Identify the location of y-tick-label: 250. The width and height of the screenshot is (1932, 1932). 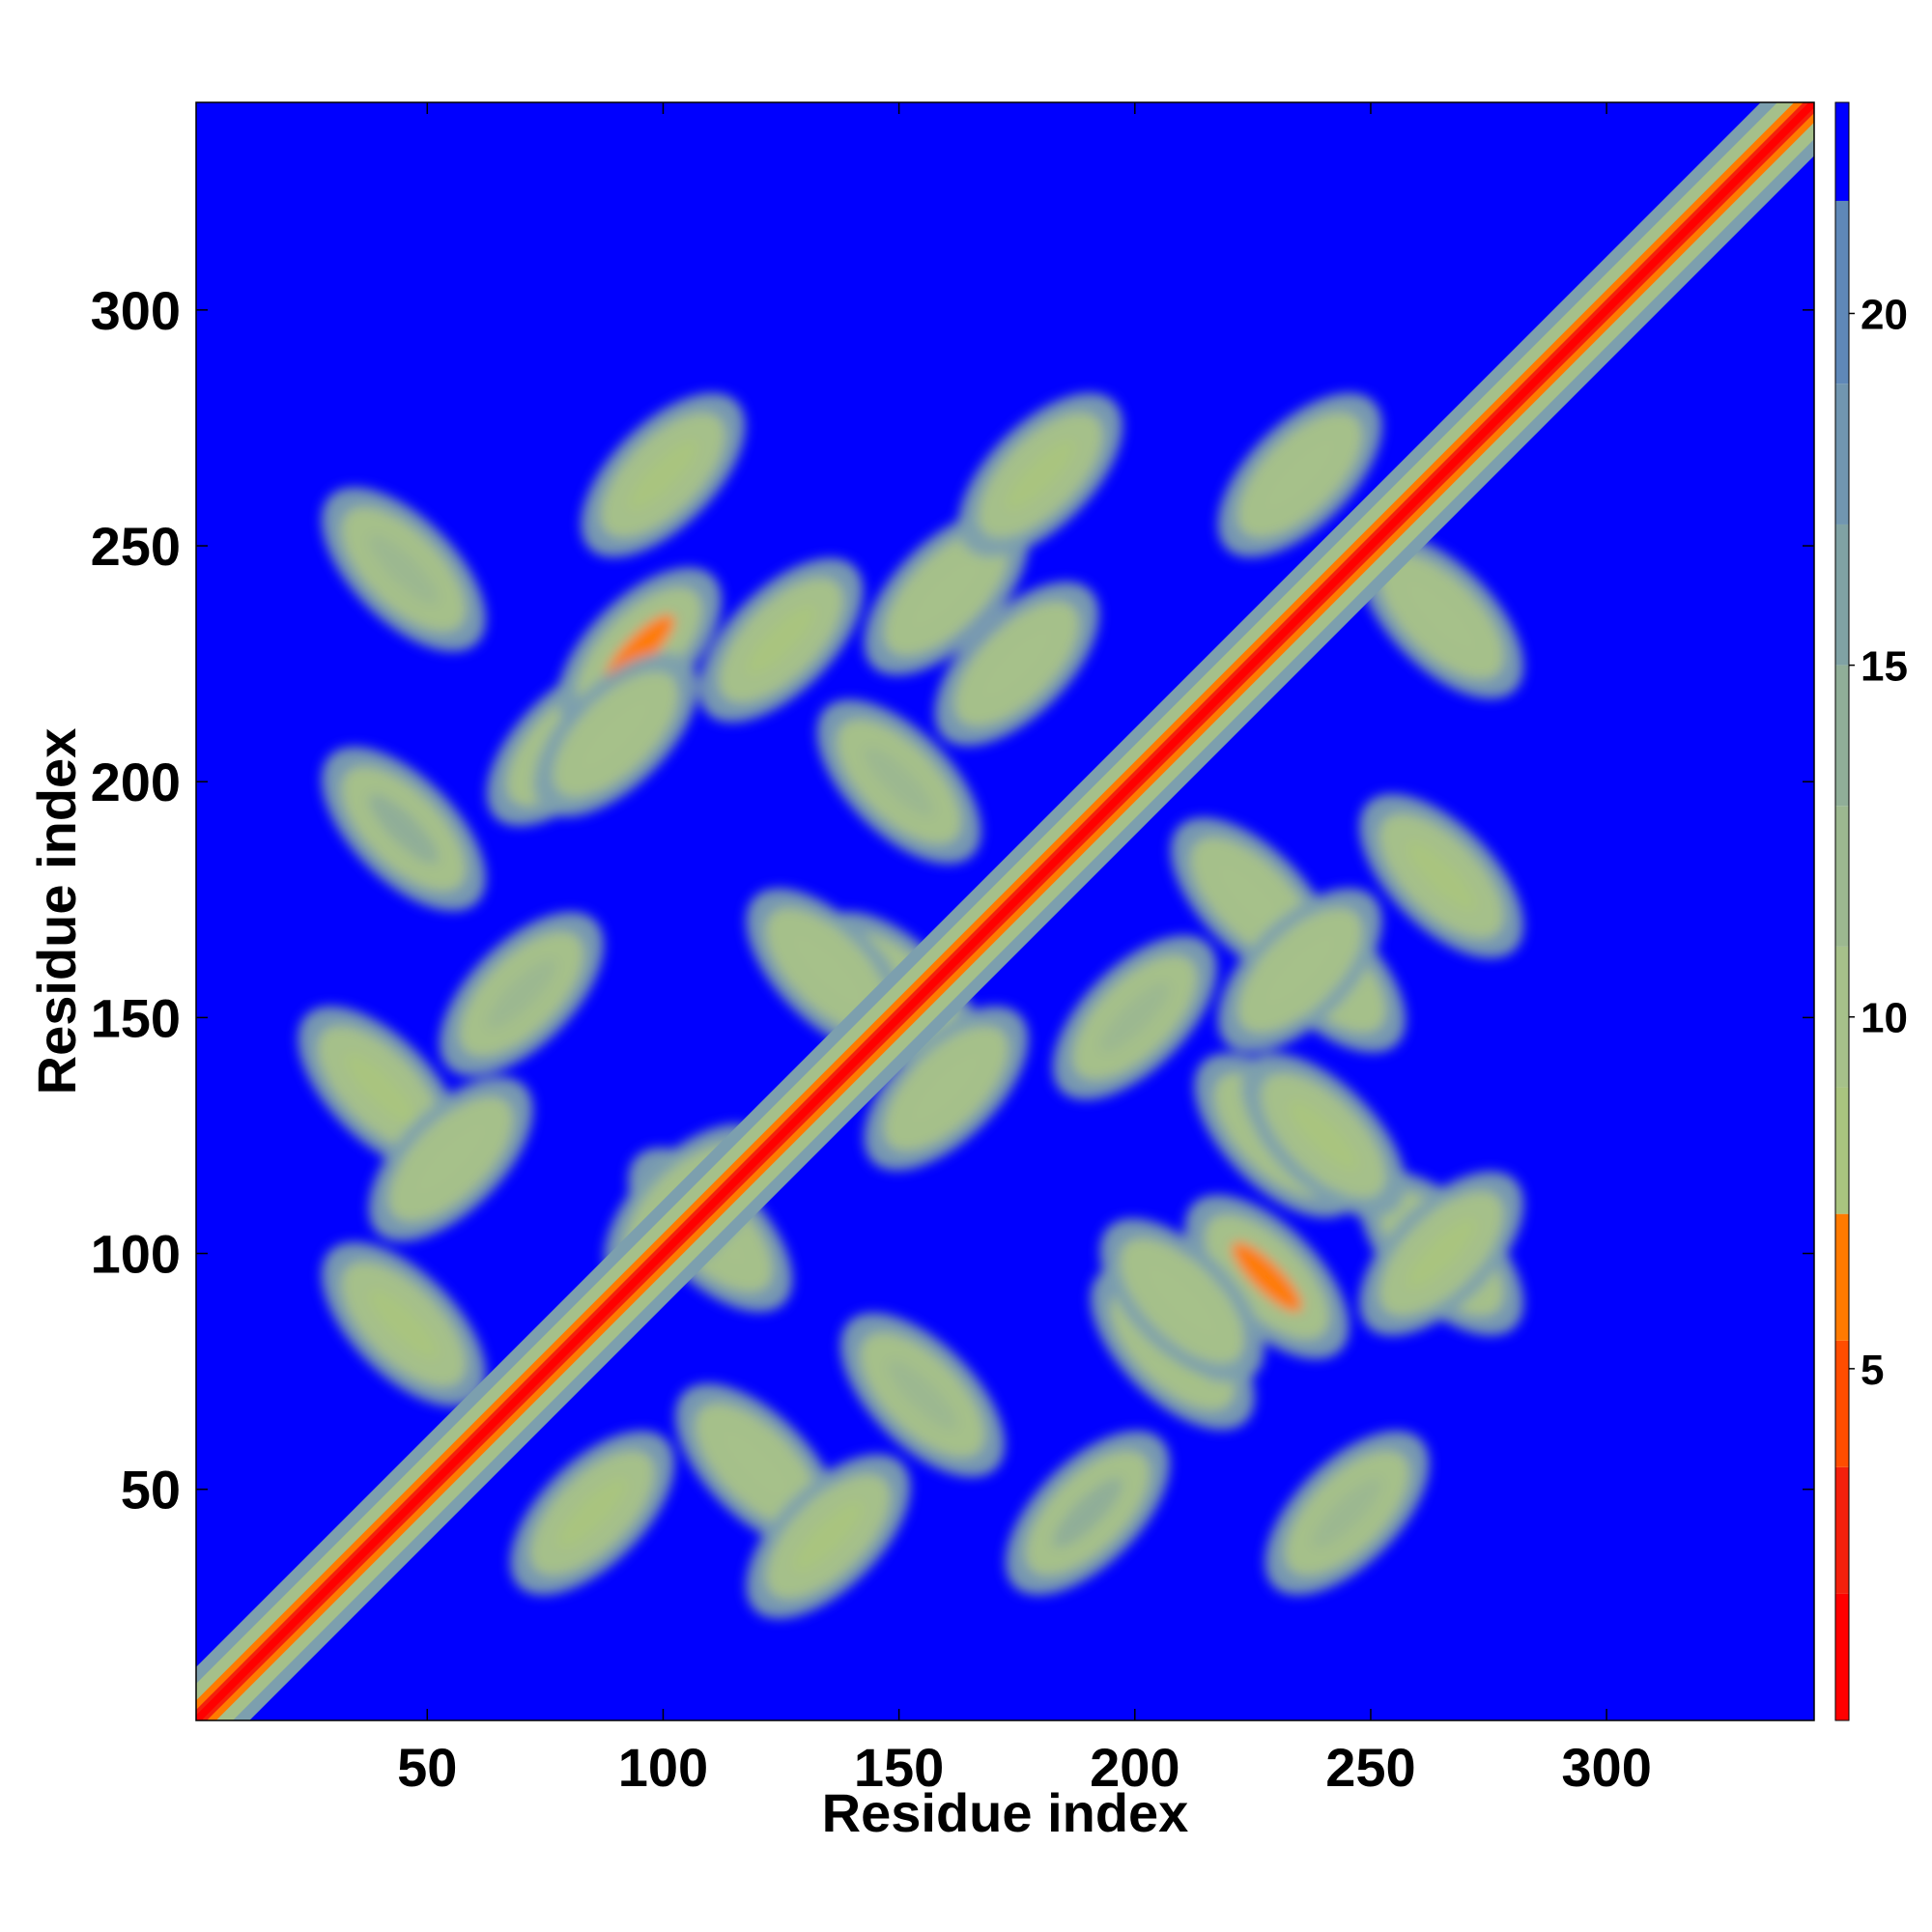
(136, 546).